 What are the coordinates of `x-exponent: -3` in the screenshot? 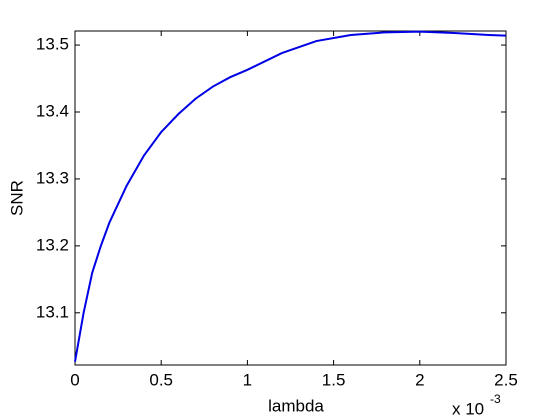 It's located at (495, 399).